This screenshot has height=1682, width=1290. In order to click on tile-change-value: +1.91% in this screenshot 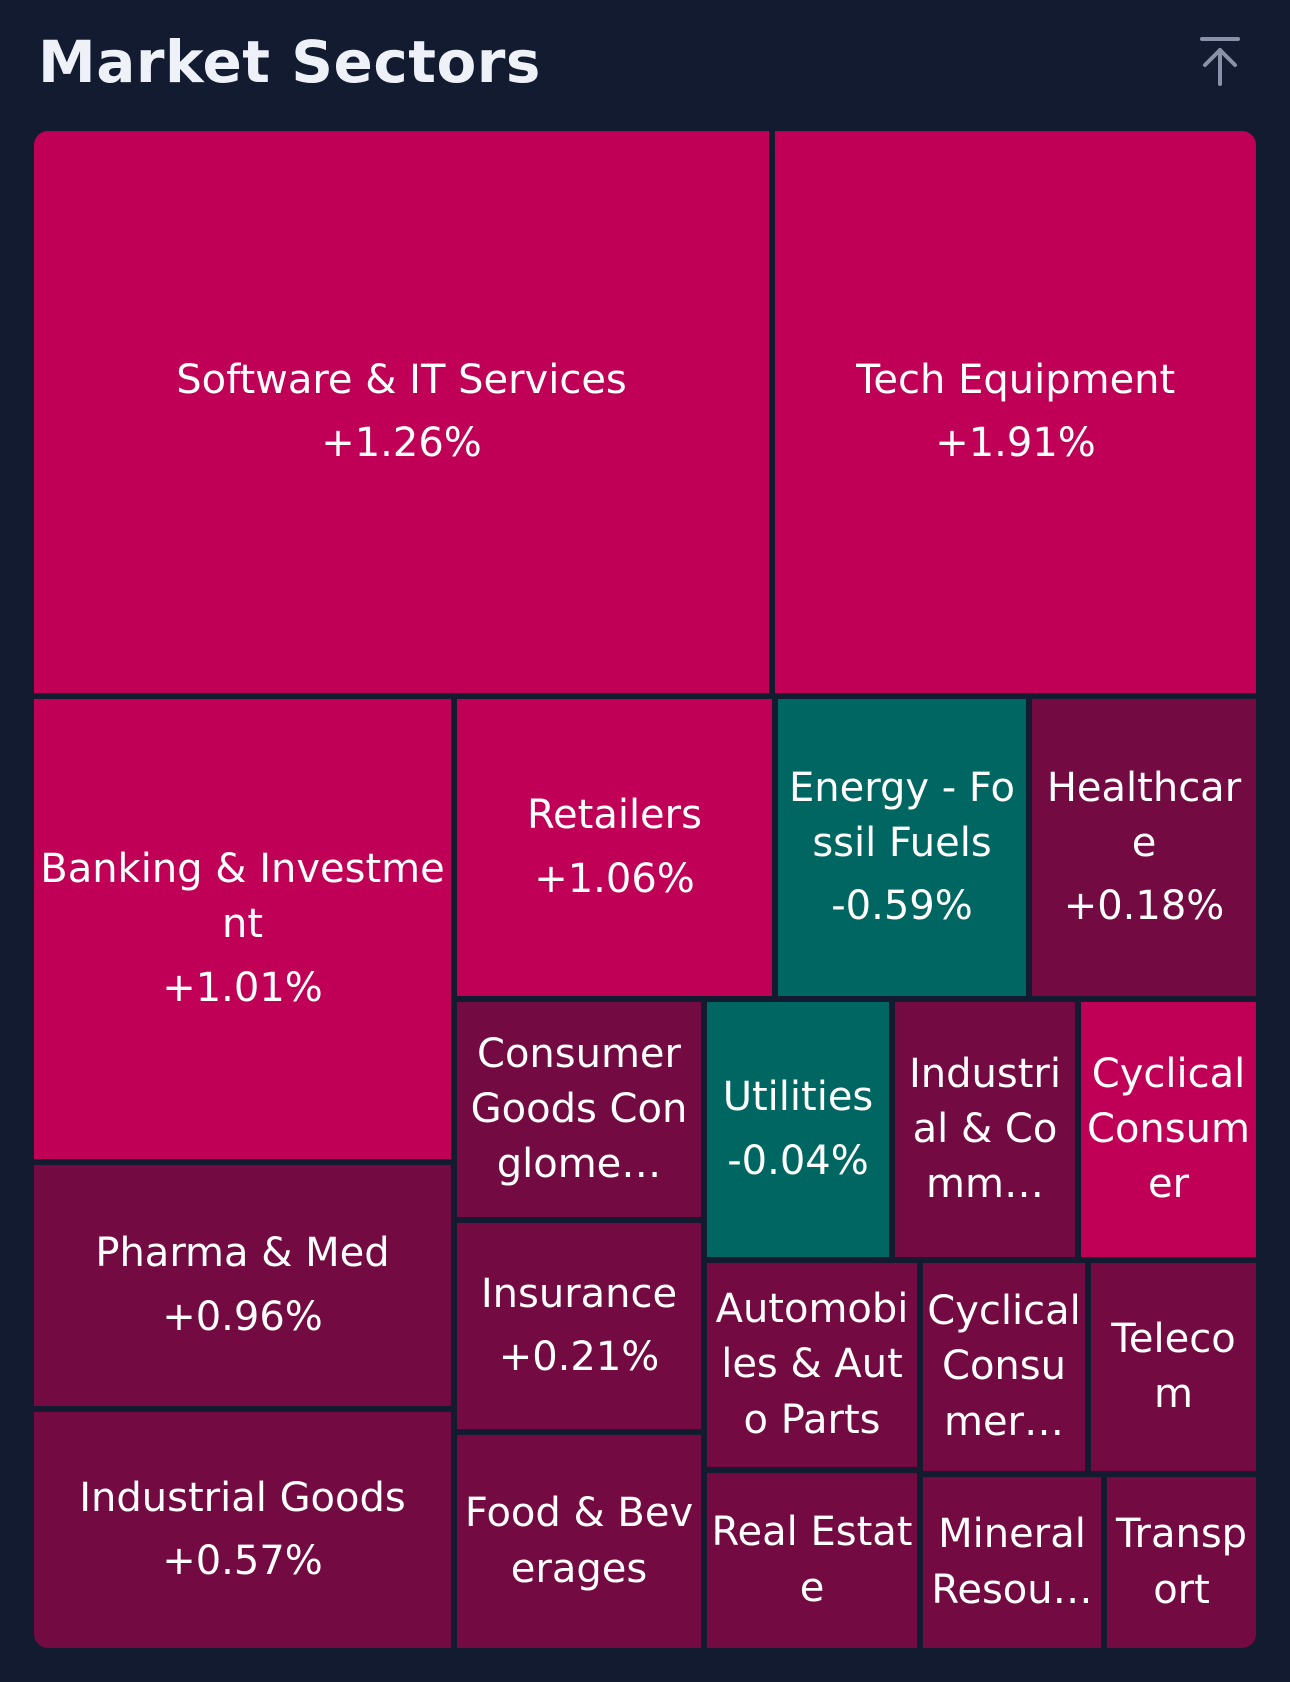, I will do `click(1015, 443)`.